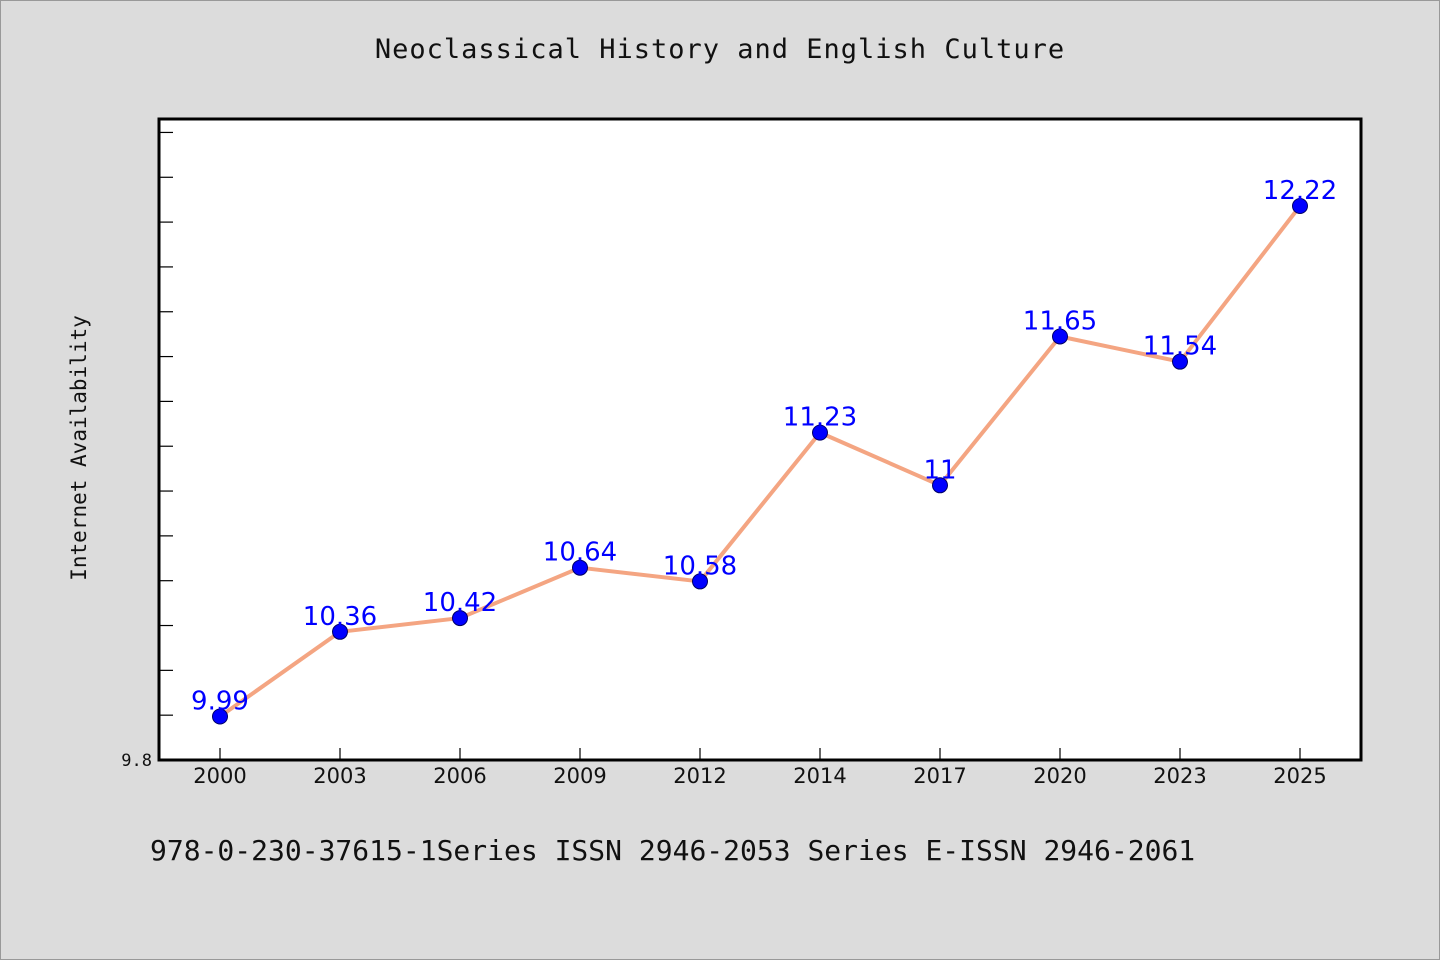 This screenshot has width=1440, height=960. I want to click on data-label: 11.65, so click(1060, 321).